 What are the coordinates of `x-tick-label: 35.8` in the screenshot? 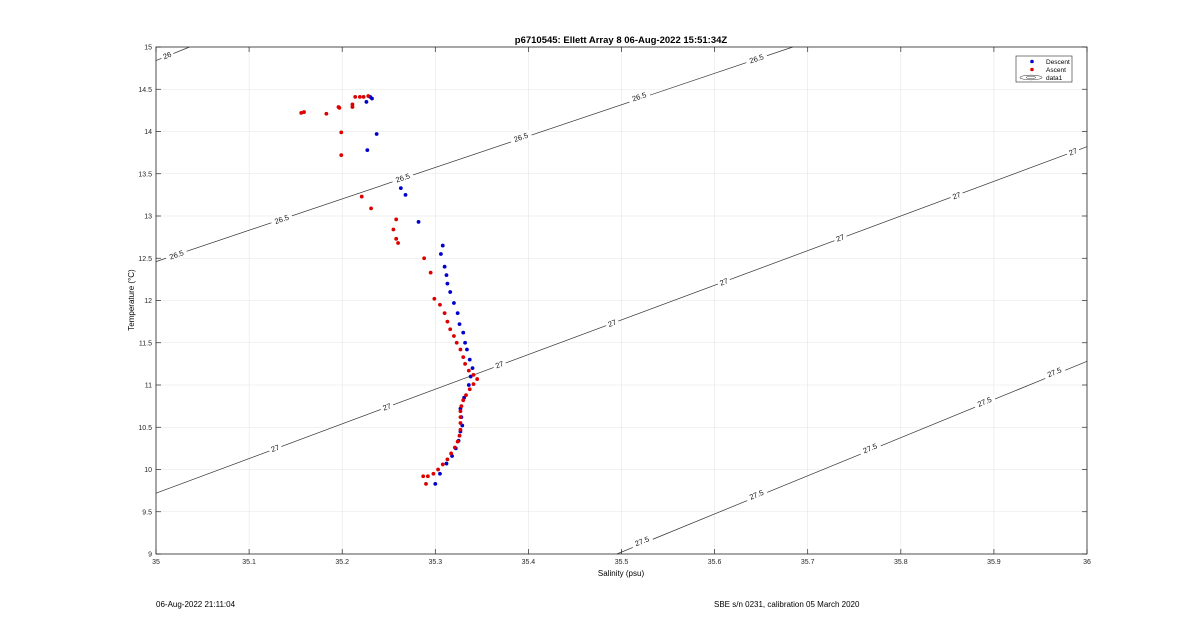 It's located at (901, 562).